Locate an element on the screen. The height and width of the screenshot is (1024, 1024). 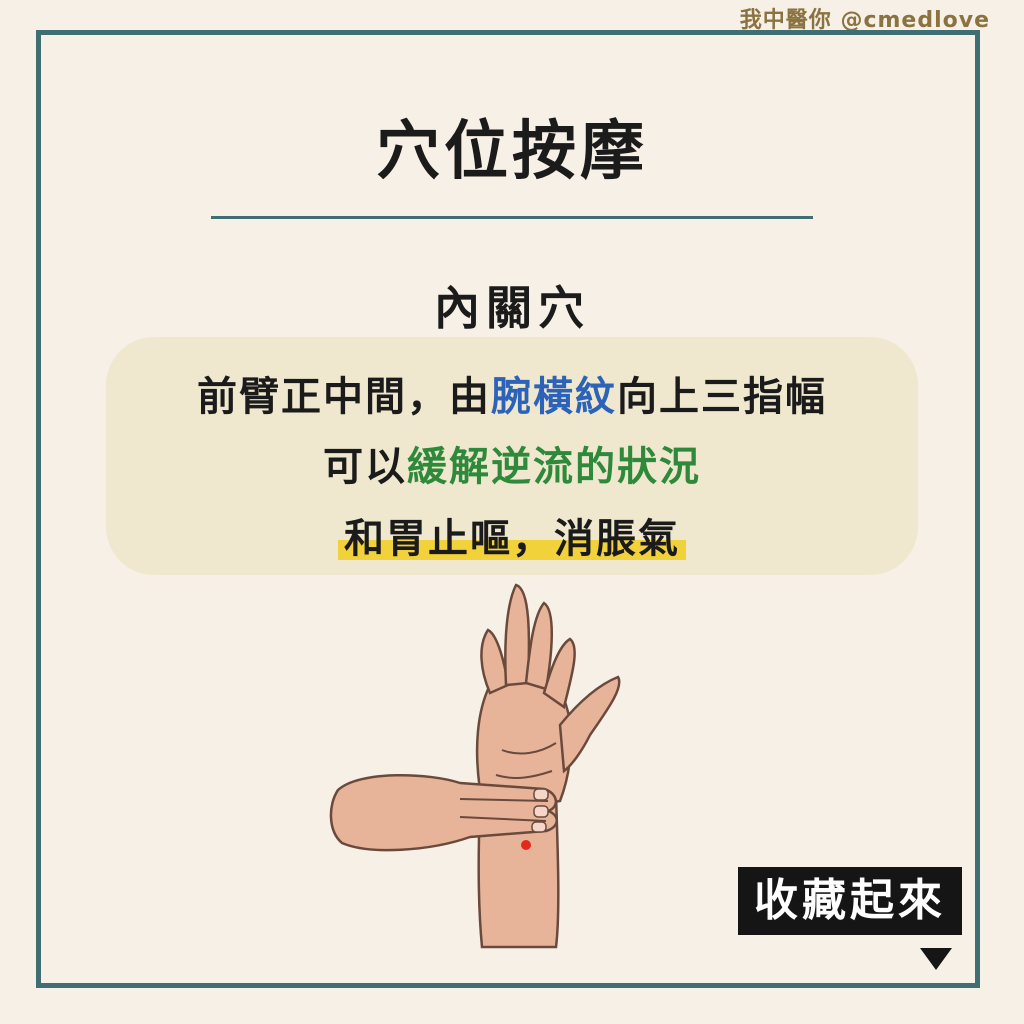
info-text: 前臂正中間，由 is located at coordinates (344, 397).